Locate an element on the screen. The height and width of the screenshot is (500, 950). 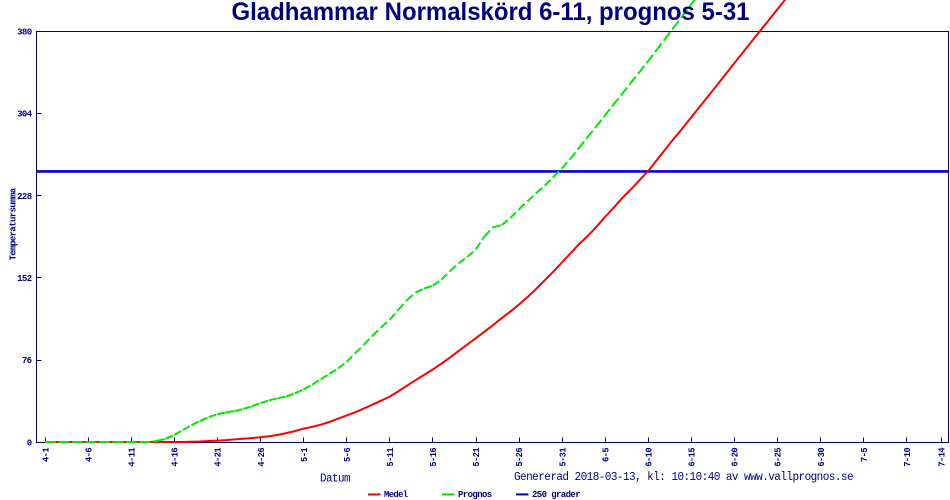
svg-text: 4-16 is located at coordinates (176, 457).